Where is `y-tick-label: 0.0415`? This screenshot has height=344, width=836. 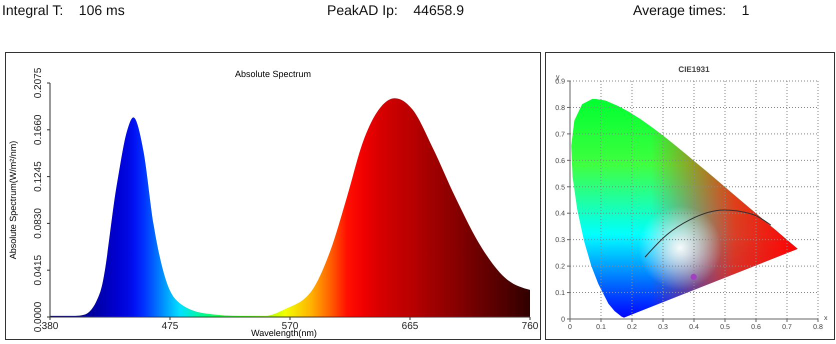 y-tick-label: 0.0415 is located at coordinates (38, 270).